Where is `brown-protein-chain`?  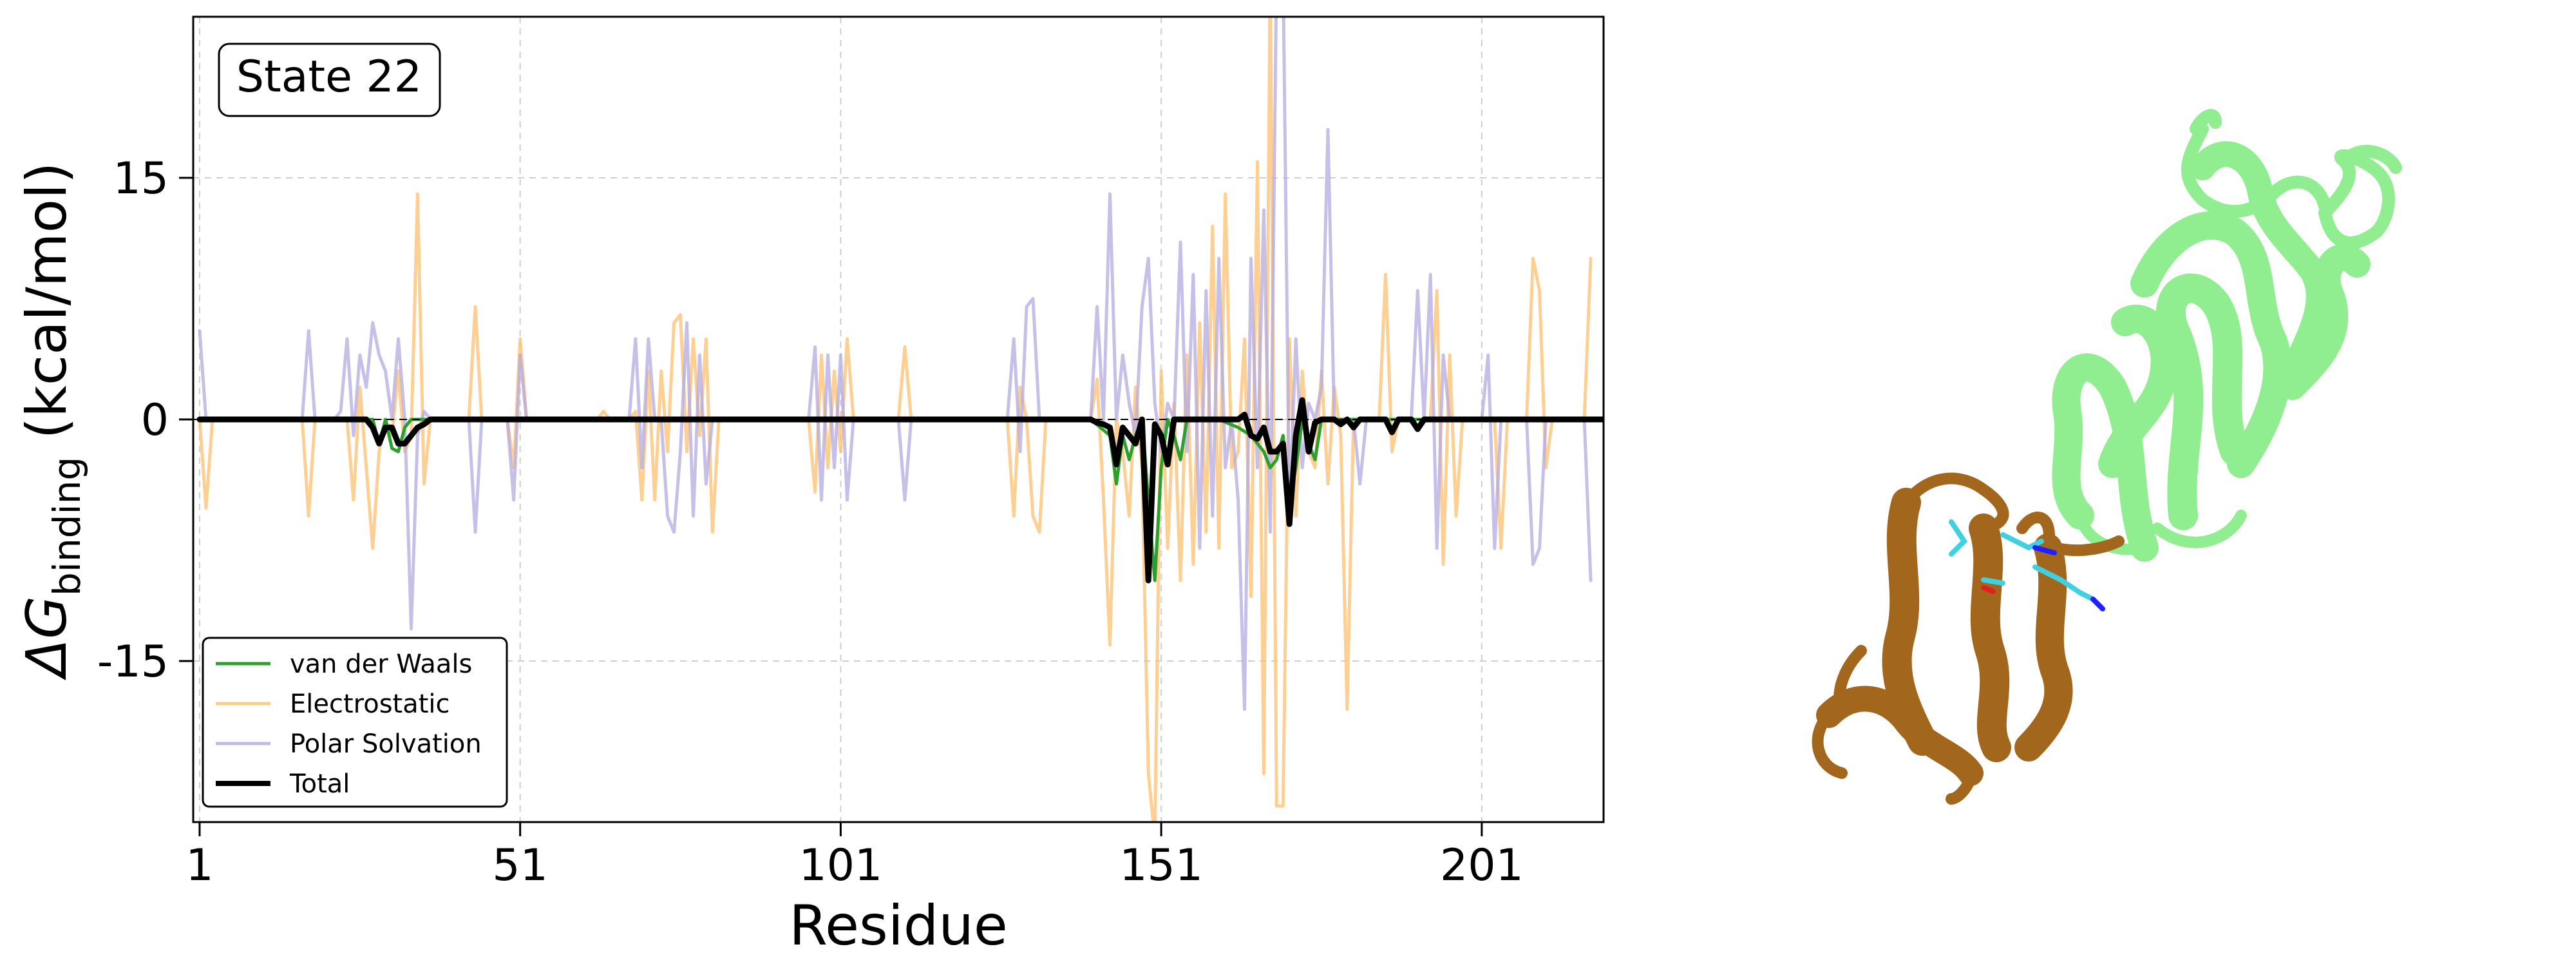
brown-protein-chain is located at coordinates (1969, 638).